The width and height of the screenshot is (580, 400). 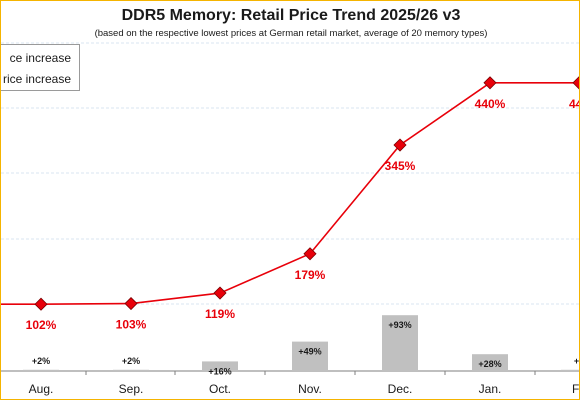 What do you see at coordinates (41, 389) in the screenshot?
I see `x-axis-label-1: Aug.` at bounding box center [41, 389].